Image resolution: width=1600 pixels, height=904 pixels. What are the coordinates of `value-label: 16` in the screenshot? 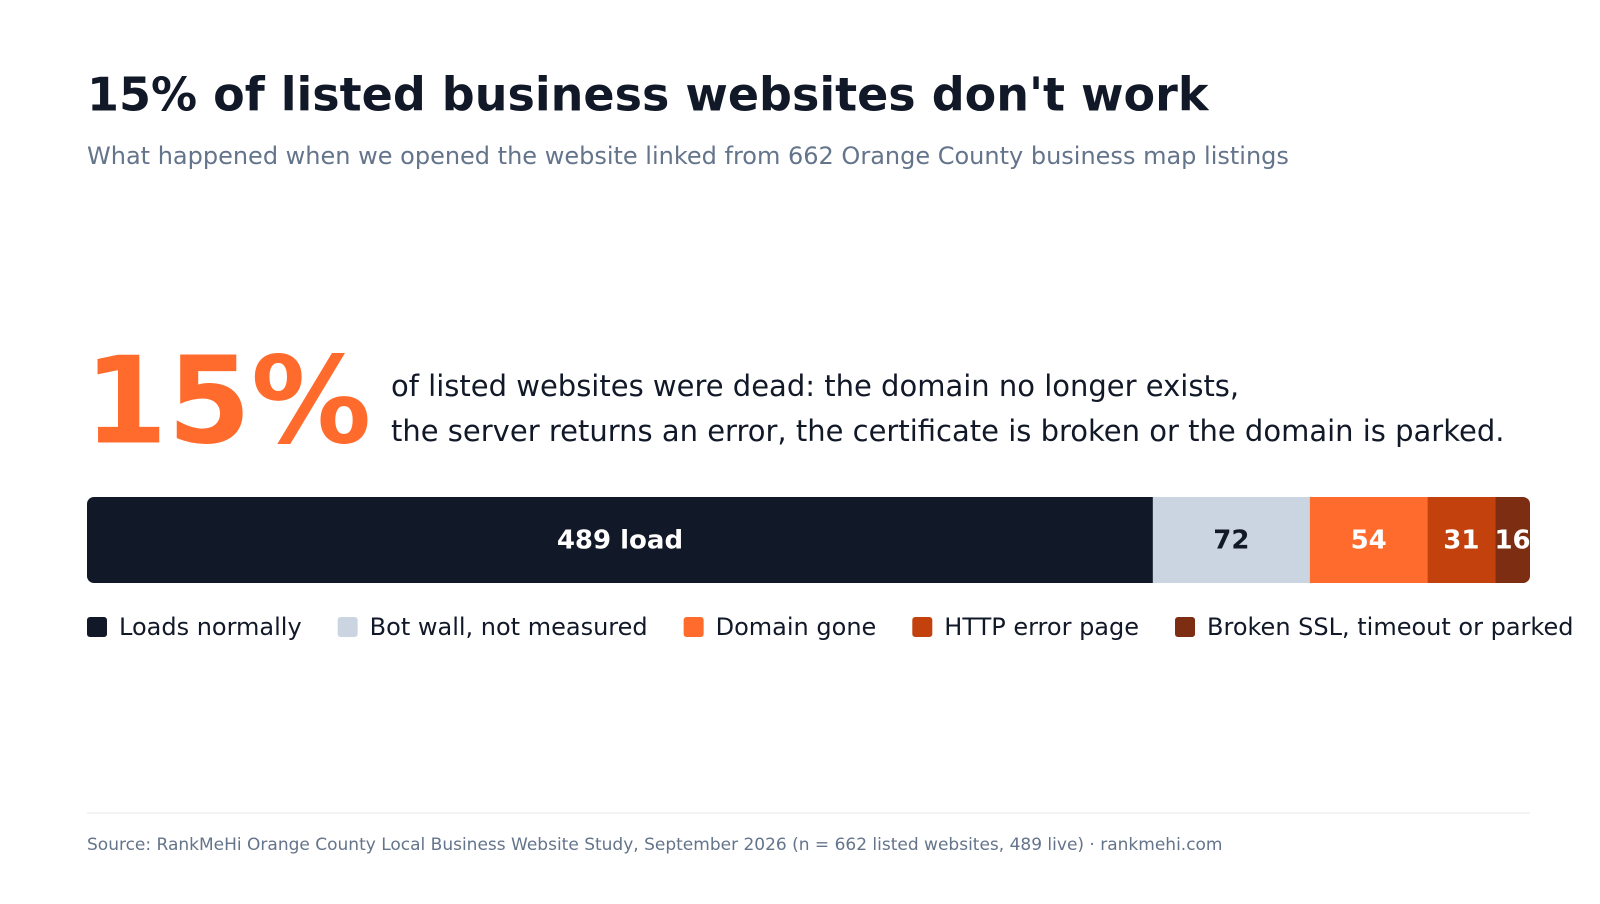 It's located at (1512, 541).